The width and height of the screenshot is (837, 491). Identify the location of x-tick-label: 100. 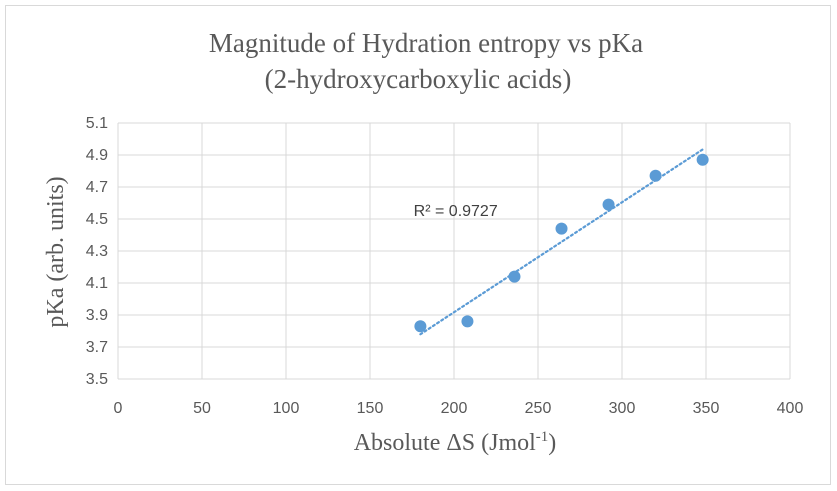
(286, 408).